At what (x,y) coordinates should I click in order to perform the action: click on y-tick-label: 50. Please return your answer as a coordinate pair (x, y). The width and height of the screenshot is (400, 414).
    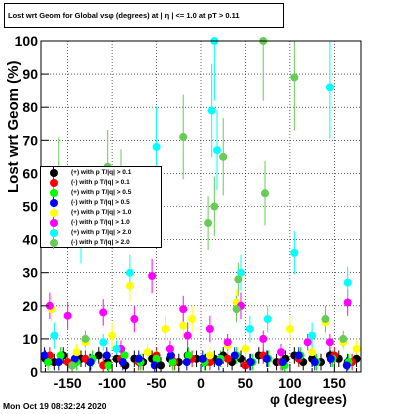
    Looking at the image, I should click on (30, 207).